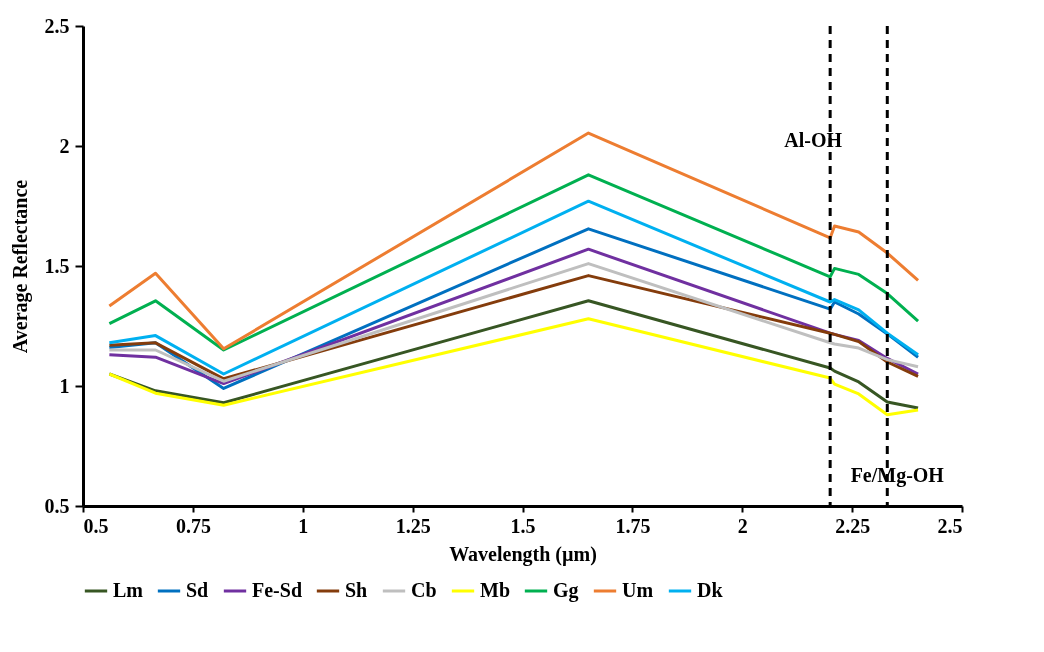 Image resolution: width=1044 pixels, height=652 pixels. I want to click on x-tick-label: 2.25, so click(853, 525).